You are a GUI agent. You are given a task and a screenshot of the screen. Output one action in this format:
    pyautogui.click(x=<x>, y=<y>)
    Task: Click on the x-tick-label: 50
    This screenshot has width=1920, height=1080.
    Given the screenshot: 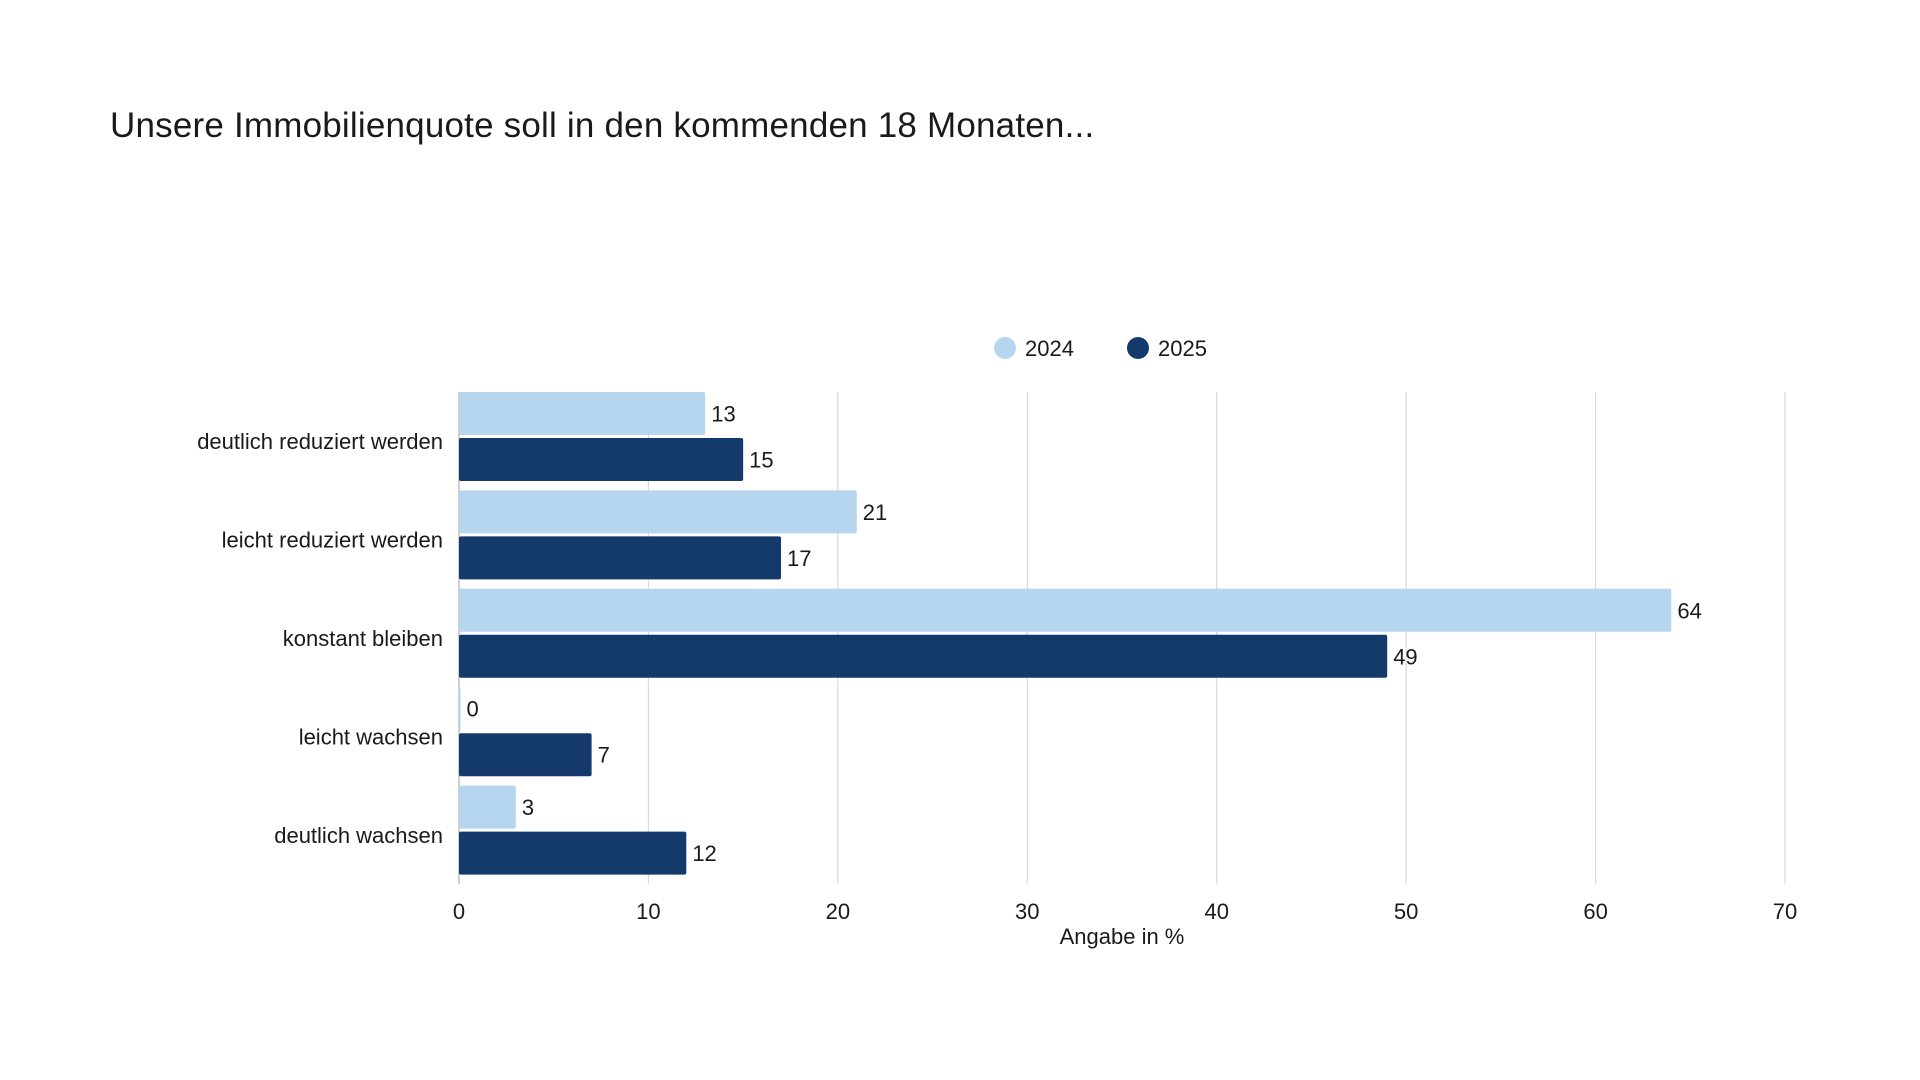 What is the action you would take?
    pyautogui.click(x=1406, y=911)
    